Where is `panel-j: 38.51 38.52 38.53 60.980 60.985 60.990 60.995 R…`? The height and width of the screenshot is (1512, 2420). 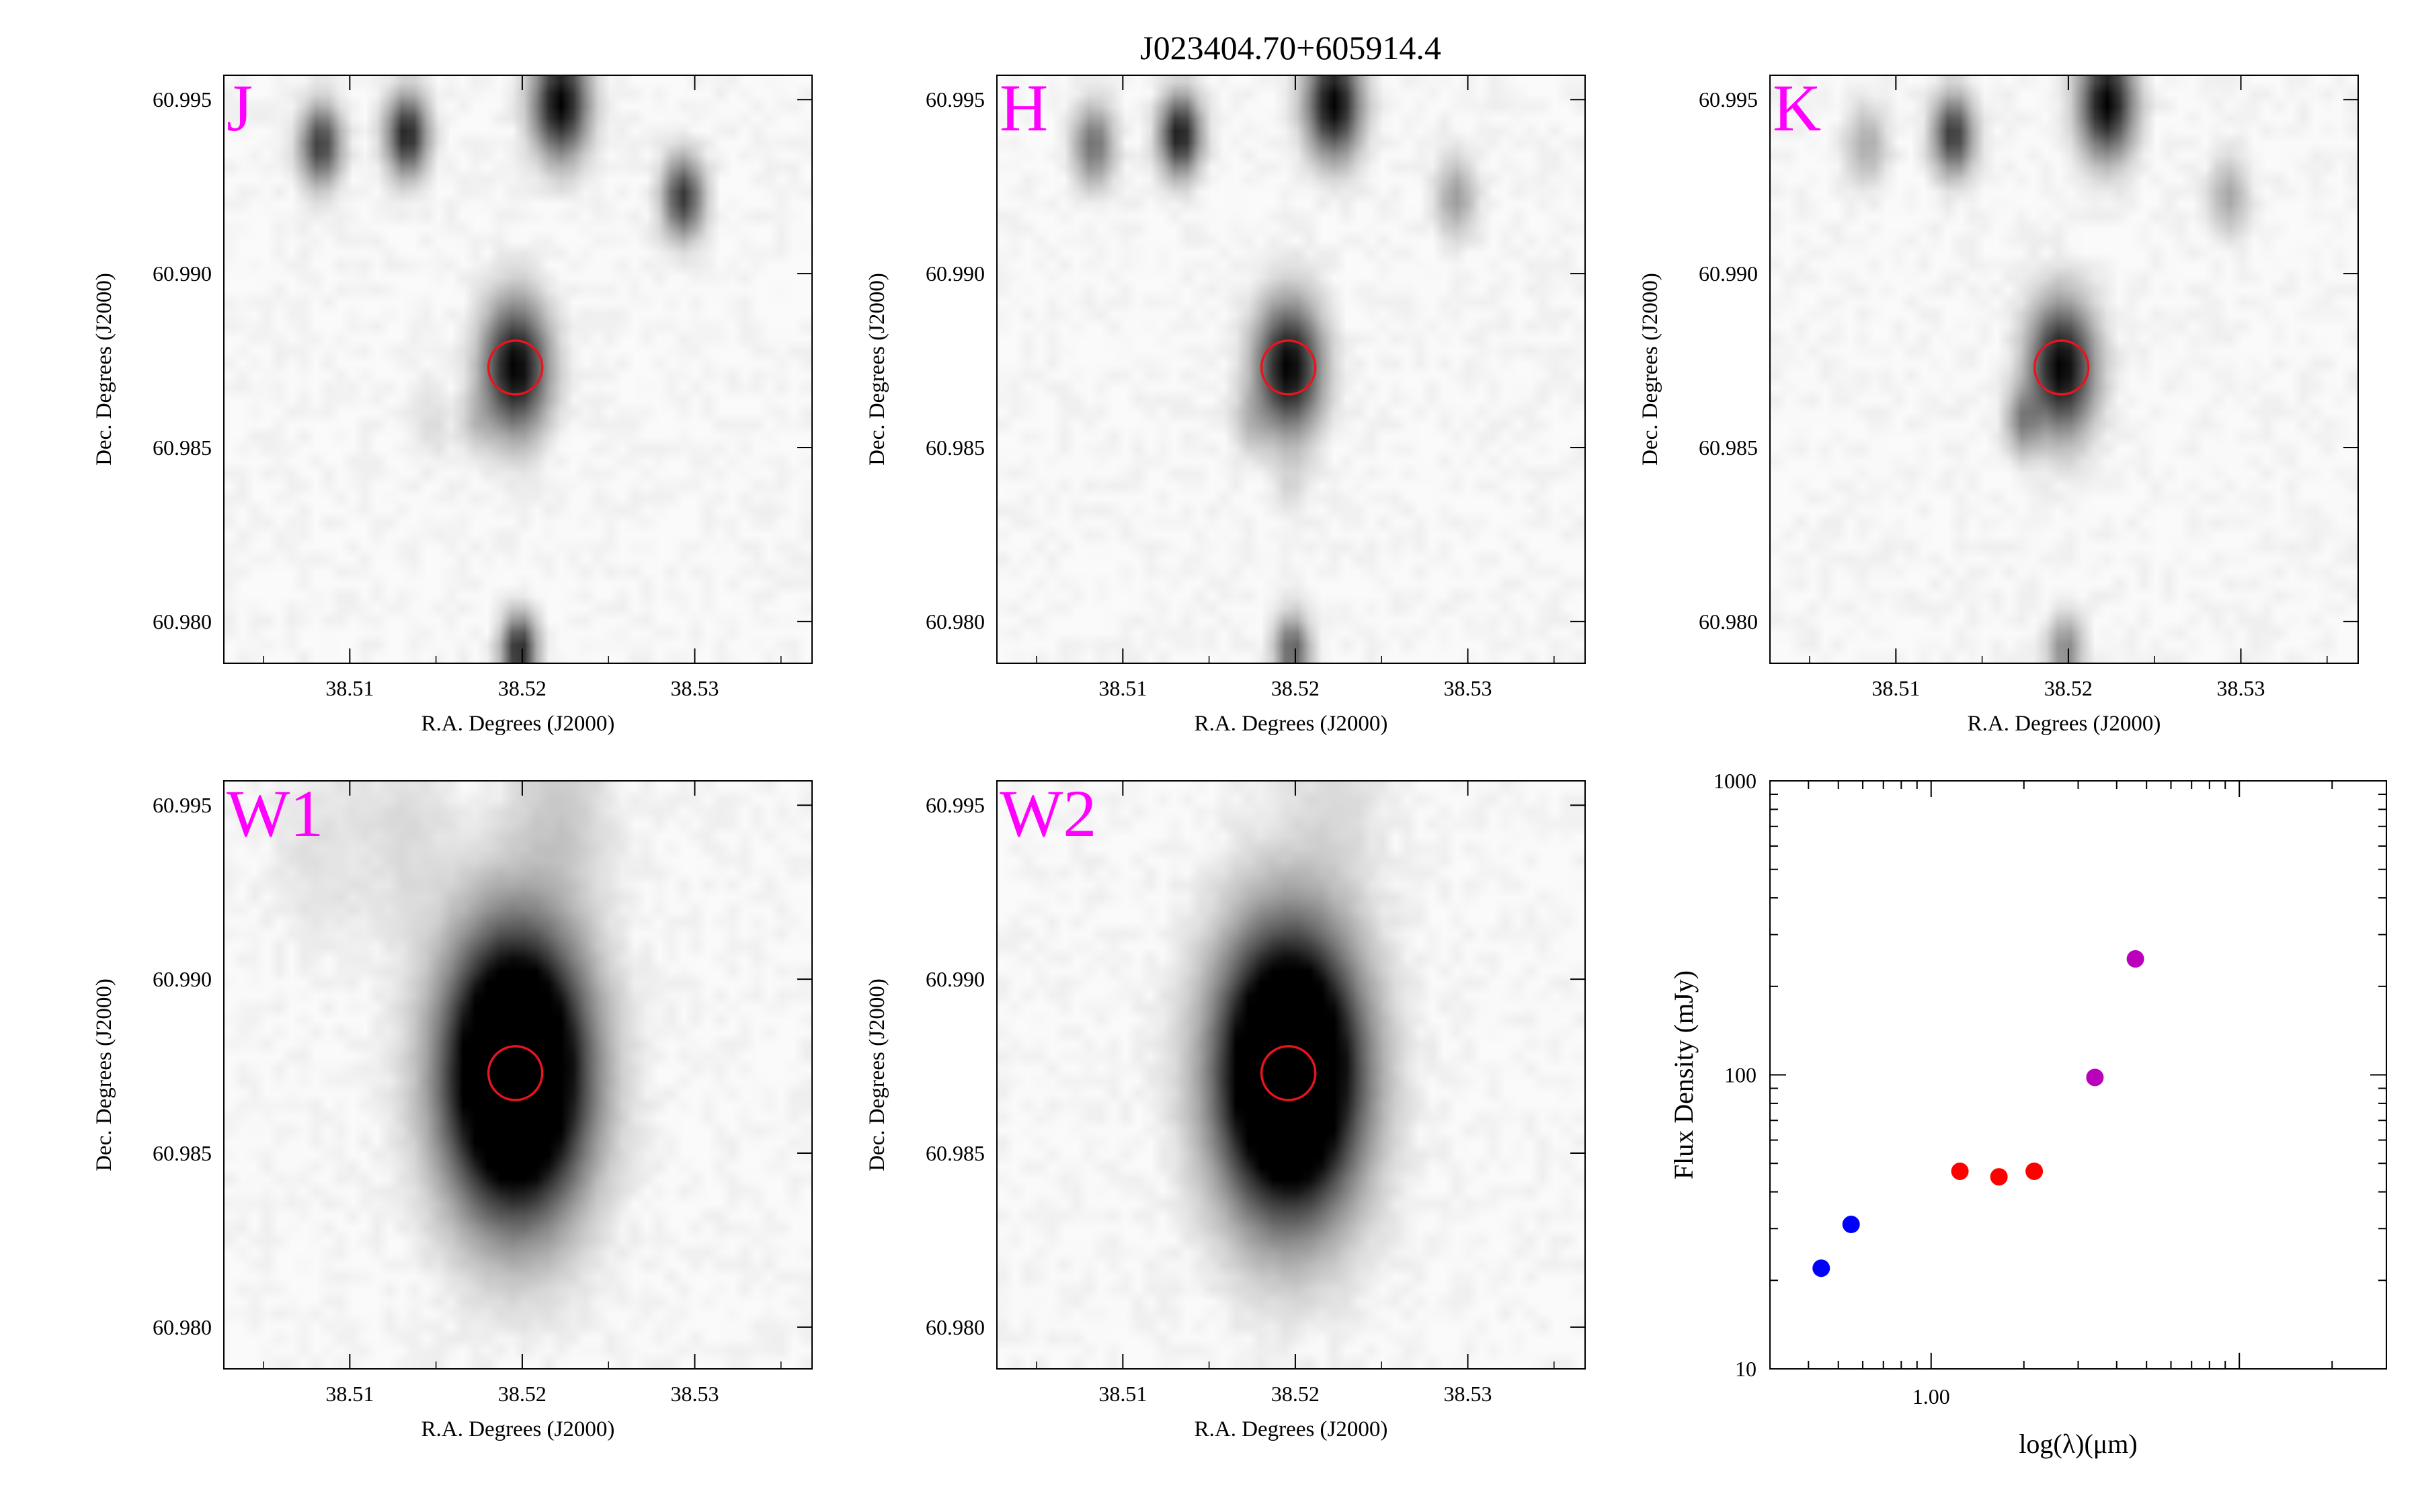 panel-j: 38.51 38.52 38.53 60.980 60.985 60.990 60.995 R… is located at coordinates (452, 403).